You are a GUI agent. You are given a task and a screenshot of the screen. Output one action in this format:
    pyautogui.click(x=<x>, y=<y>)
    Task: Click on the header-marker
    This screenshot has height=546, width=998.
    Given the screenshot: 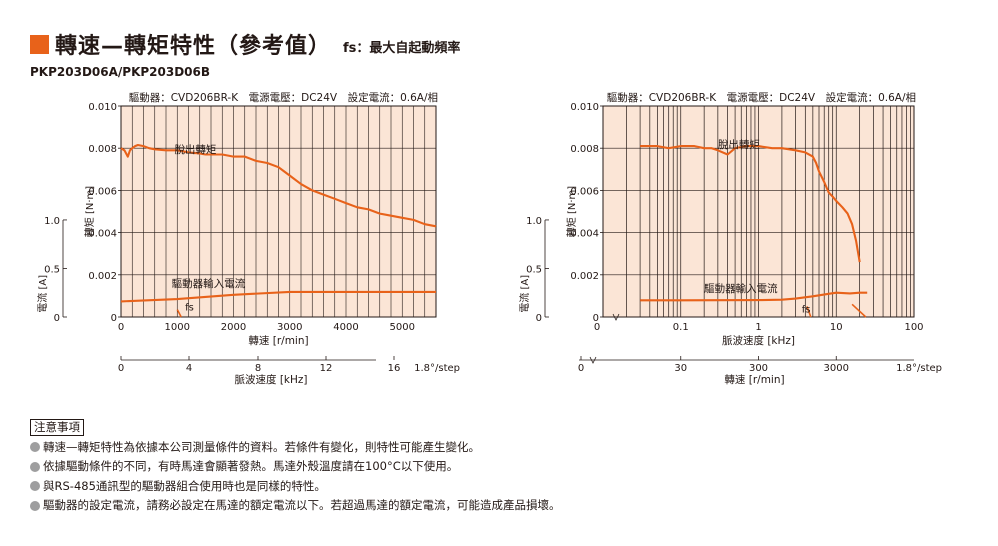 What is the action you would take?
    pyautogui.click(x=39, y=44)
    